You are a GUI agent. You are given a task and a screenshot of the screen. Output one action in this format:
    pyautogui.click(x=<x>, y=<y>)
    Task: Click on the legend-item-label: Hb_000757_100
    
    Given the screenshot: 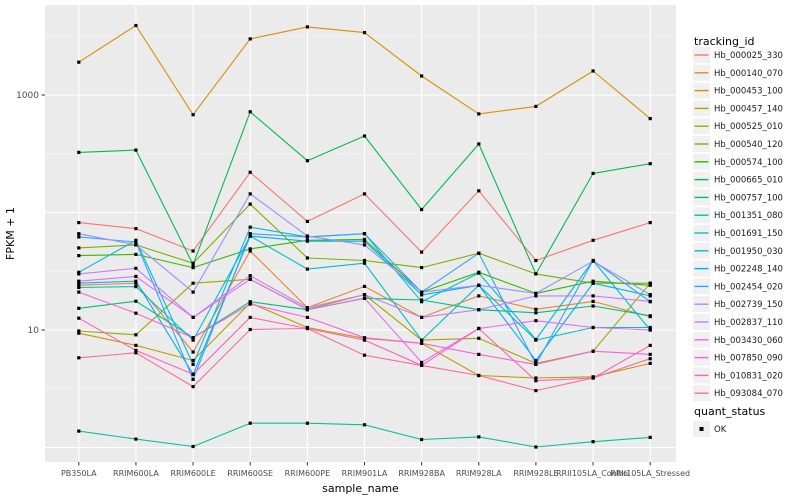 What is the action you would take?
    pyautogui.click(x=748, y=198)
    